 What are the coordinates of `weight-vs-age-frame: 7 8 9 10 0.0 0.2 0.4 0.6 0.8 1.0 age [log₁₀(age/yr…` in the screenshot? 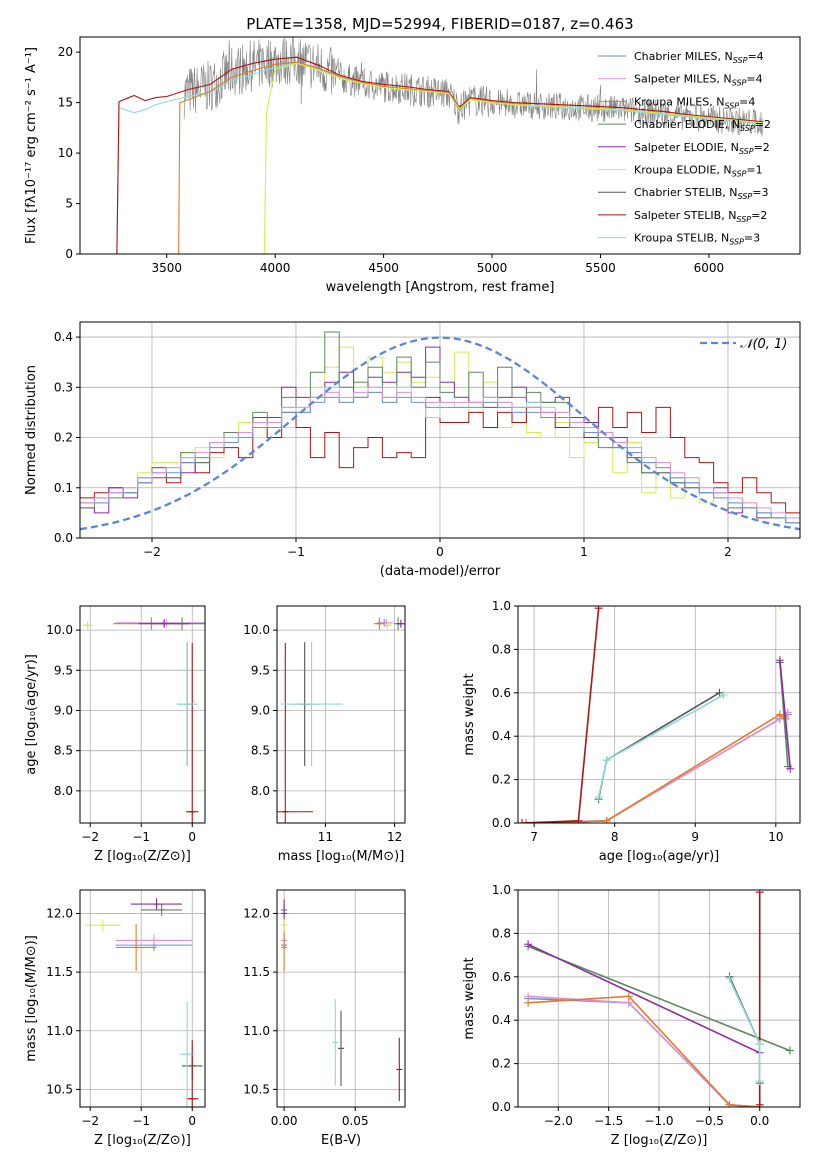 It's located at (631, 731).